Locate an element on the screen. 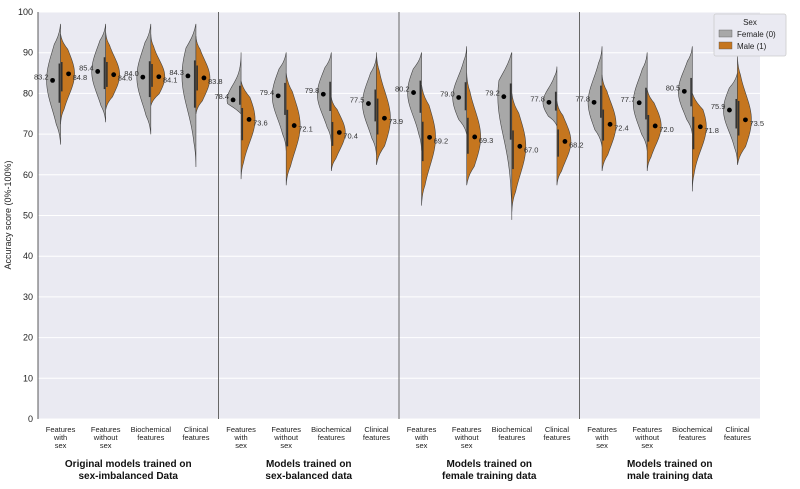 Image resolution: width=800 pixels, height=489 pixels. data-label-female: 84.3 is located at coordinates (176, 72).